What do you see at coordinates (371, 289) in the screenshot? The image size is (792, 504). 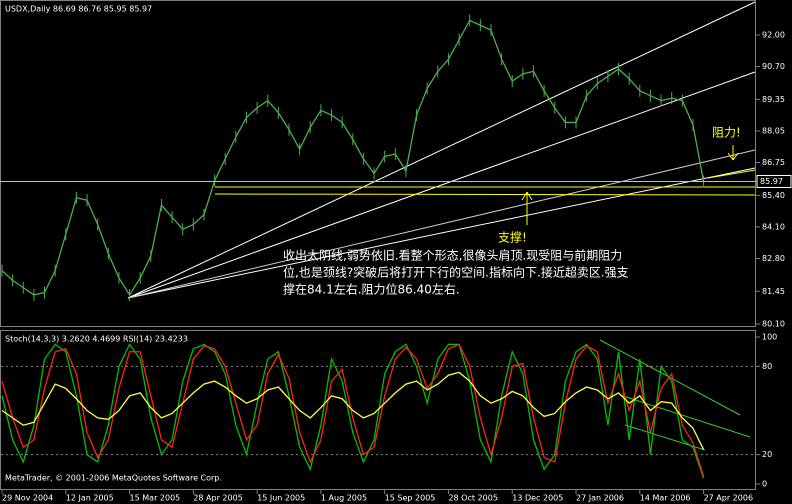 I see `annotation-line: 撑在84.1左右.阻力位86.40左右.` at bounding box center [371, 289].